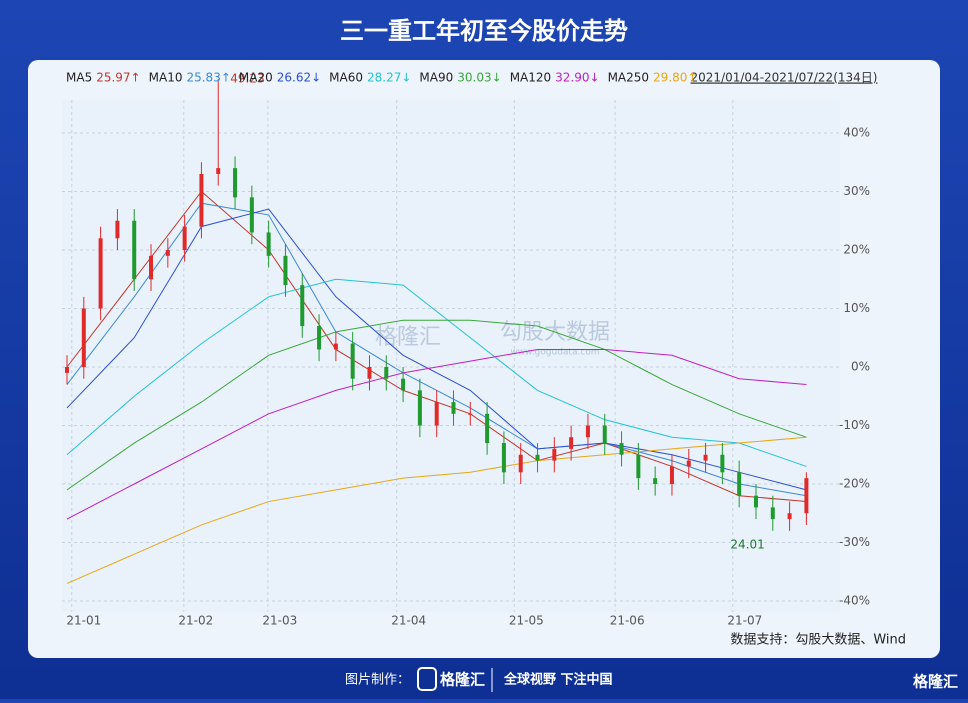 This screenshot has height=703, width=968. Describe the element at coordinates (628, 78) in the screenshot. I see `legend-name: MA250` at that location.